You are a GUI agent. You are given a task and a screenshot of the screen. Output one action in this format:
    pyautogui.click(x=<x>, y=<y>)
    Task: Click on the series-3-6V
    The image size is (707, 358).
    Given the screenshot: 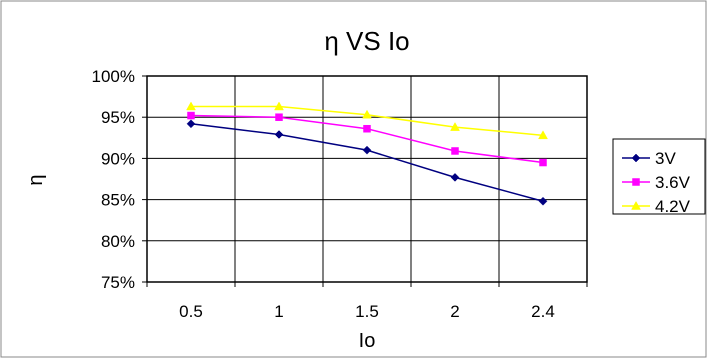 What is the action you would take?
    pyautogui.click(x=367, y=139)
    